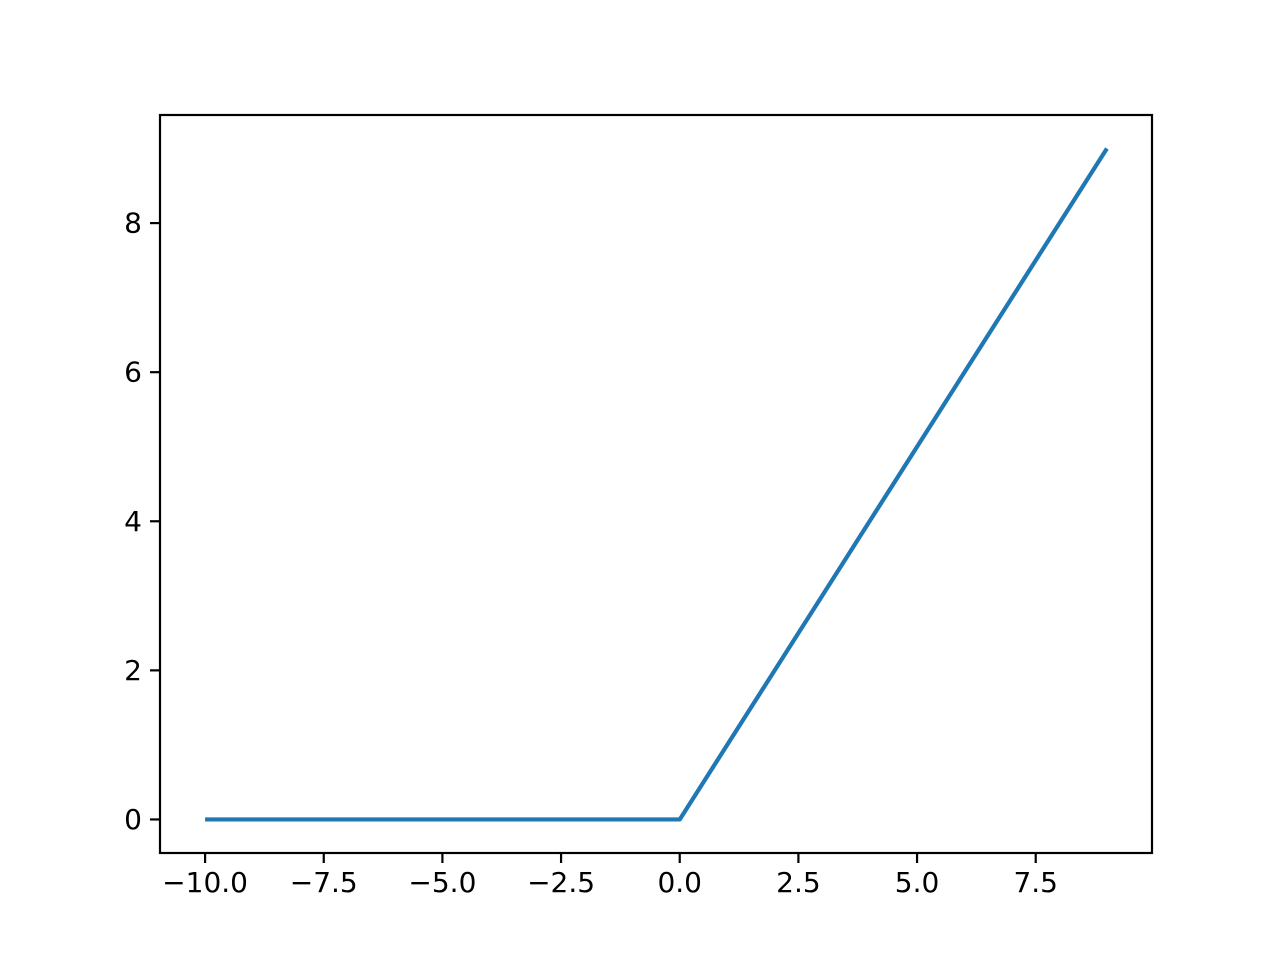 The height and width of the screenshot is (960, 1280). Describe the element at coordinates (1035, 882) in the screenshot. I see `x-tick-label: 7.5` at that location.